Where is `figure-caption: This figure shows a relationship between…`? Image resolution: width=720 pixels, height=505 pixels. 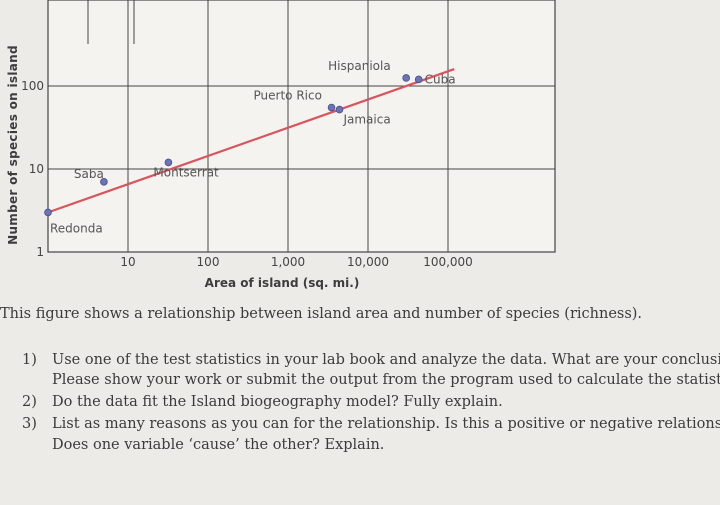 figure-caption: This figure shows a relationship between… is located at coordinates (321, 314).